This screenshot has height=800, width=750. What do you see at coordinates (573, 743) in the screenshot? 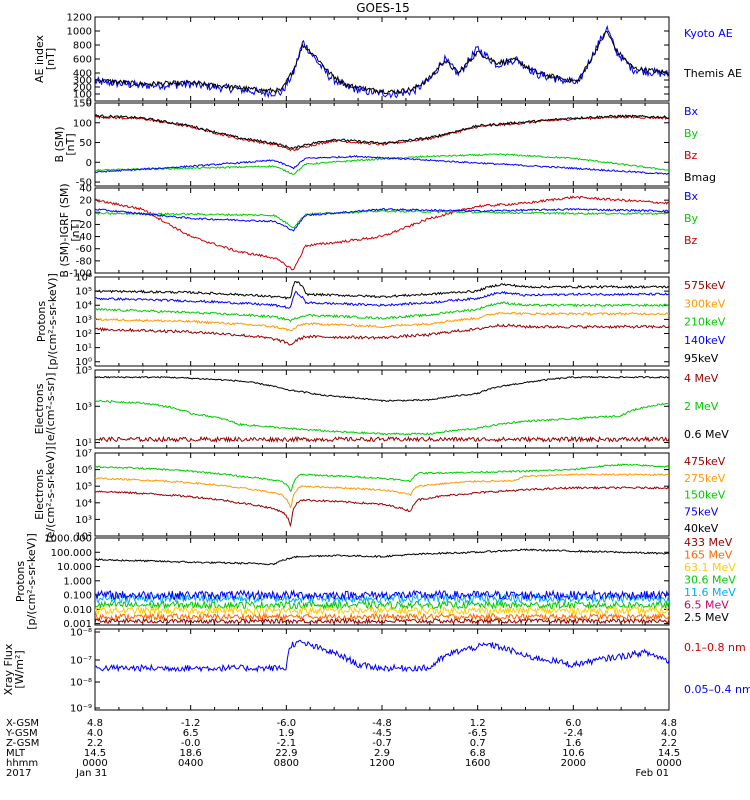
I see `axis-row-value: 1.6` at bounding box center [573, 743].